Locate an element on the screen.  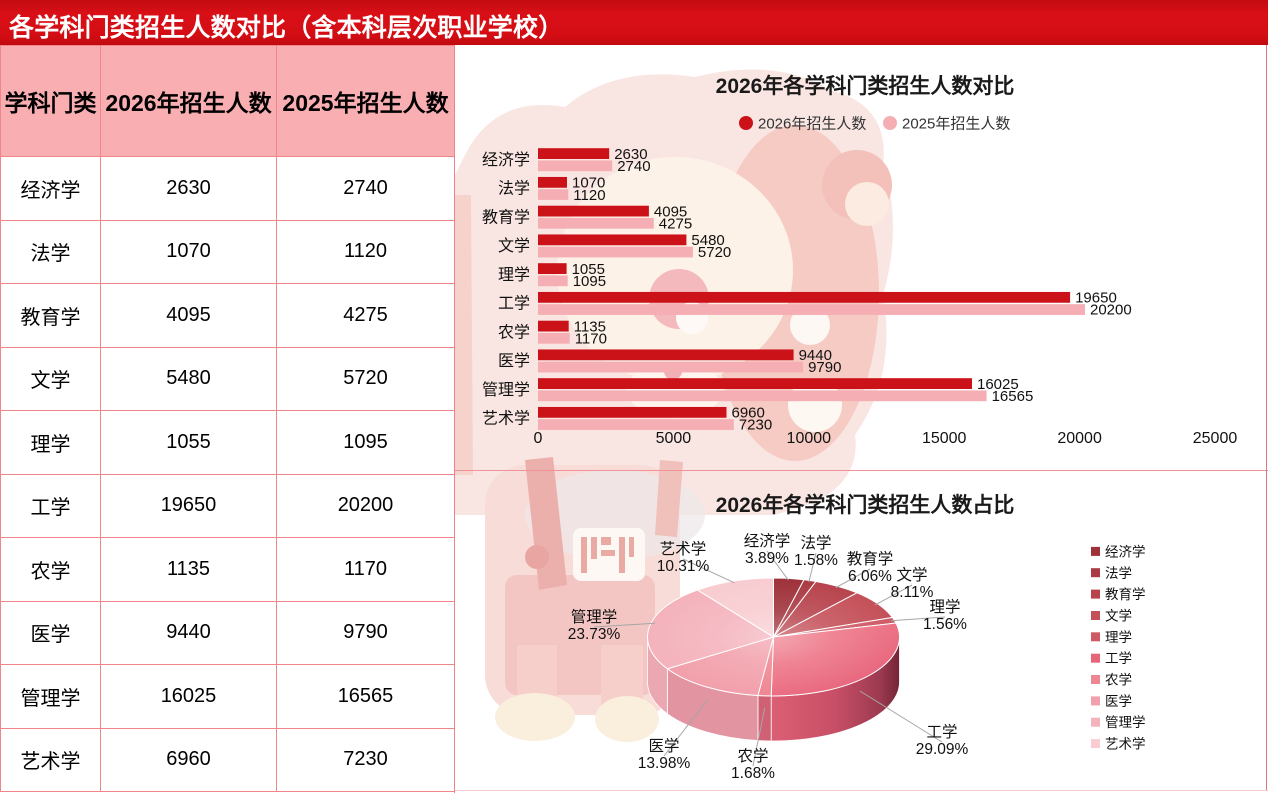
svg-text: 29.09% is located at coordinates (942, 749).